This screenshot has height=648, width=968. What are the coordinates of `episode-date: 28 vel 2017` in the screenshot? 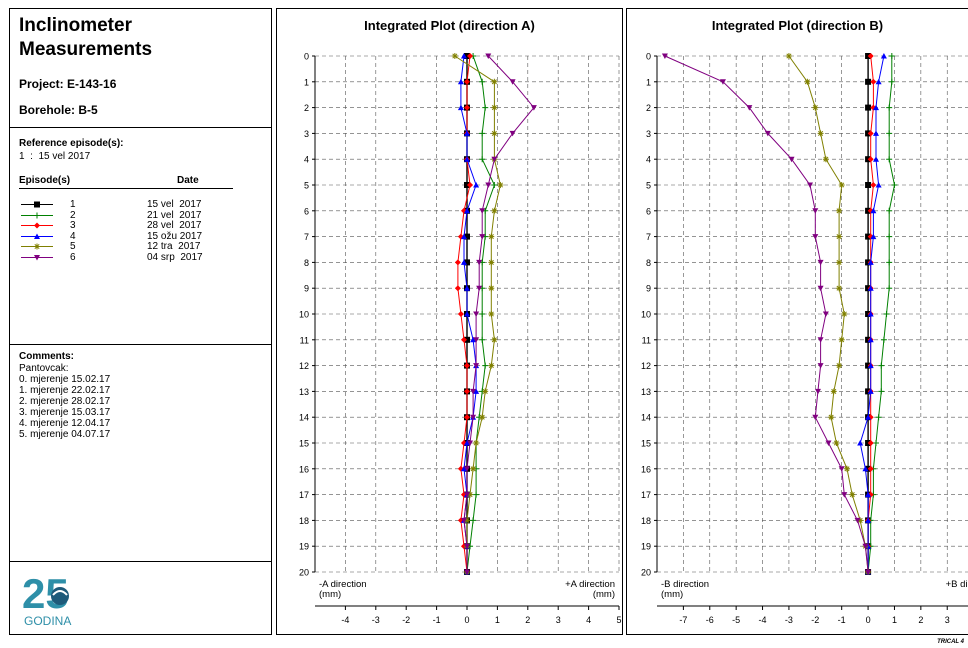 It's located at (174, 225).